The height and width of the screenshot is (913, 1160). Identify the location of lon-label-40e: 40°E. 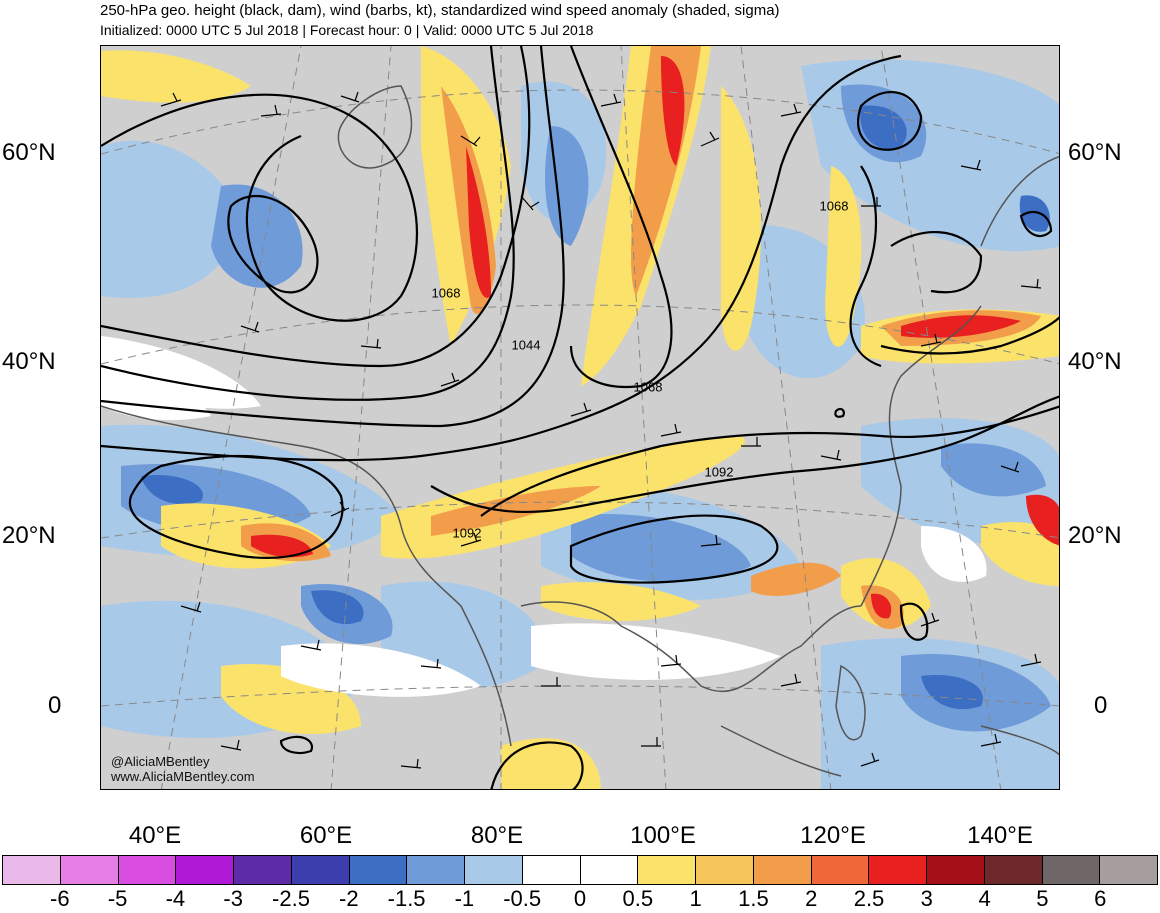
(155, 835).